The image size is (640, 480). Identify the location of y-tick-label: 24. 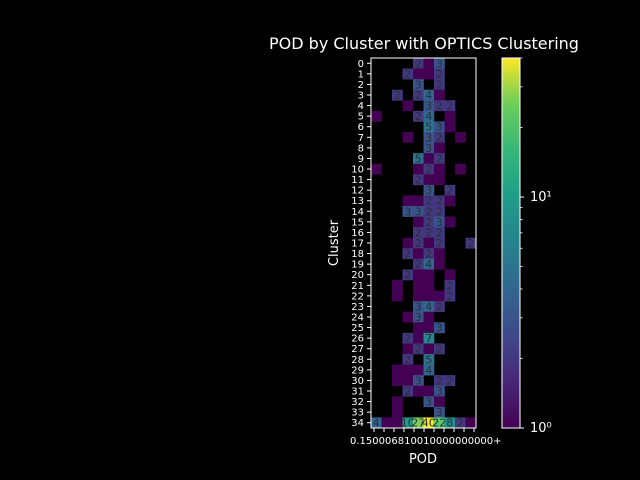
(357, 318).